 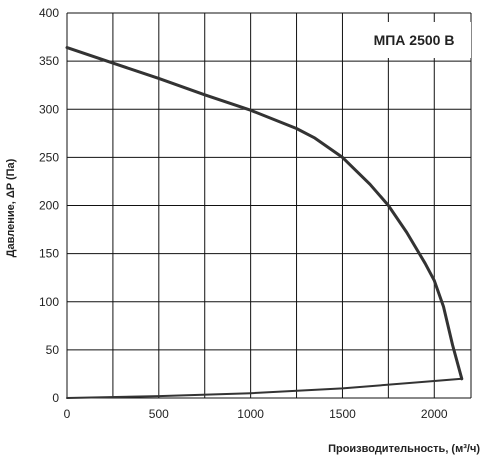 I want to click on y-tick-label: 100, so click(x=49, y=302).